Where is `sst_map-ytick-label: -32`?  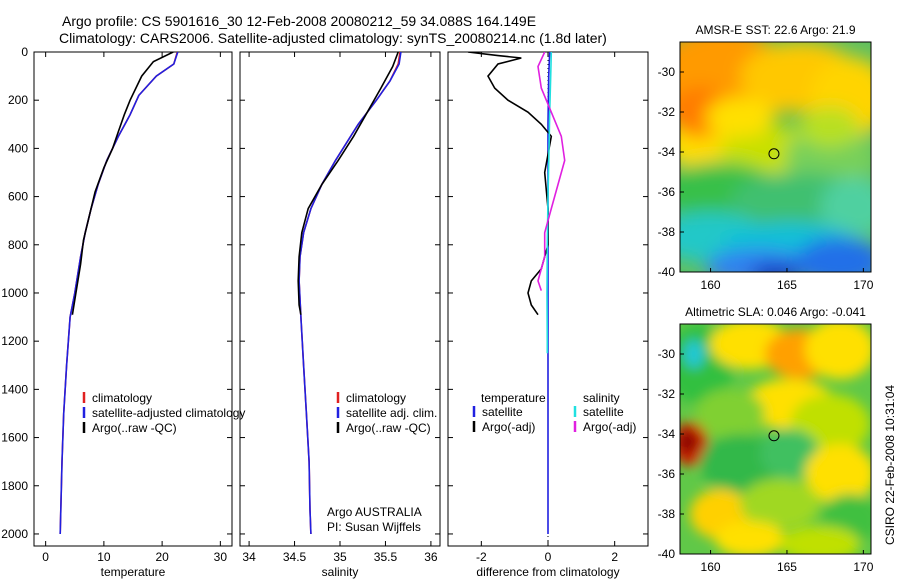
sst_map-ytick-label: -32 is located at coordinates (667, 112).